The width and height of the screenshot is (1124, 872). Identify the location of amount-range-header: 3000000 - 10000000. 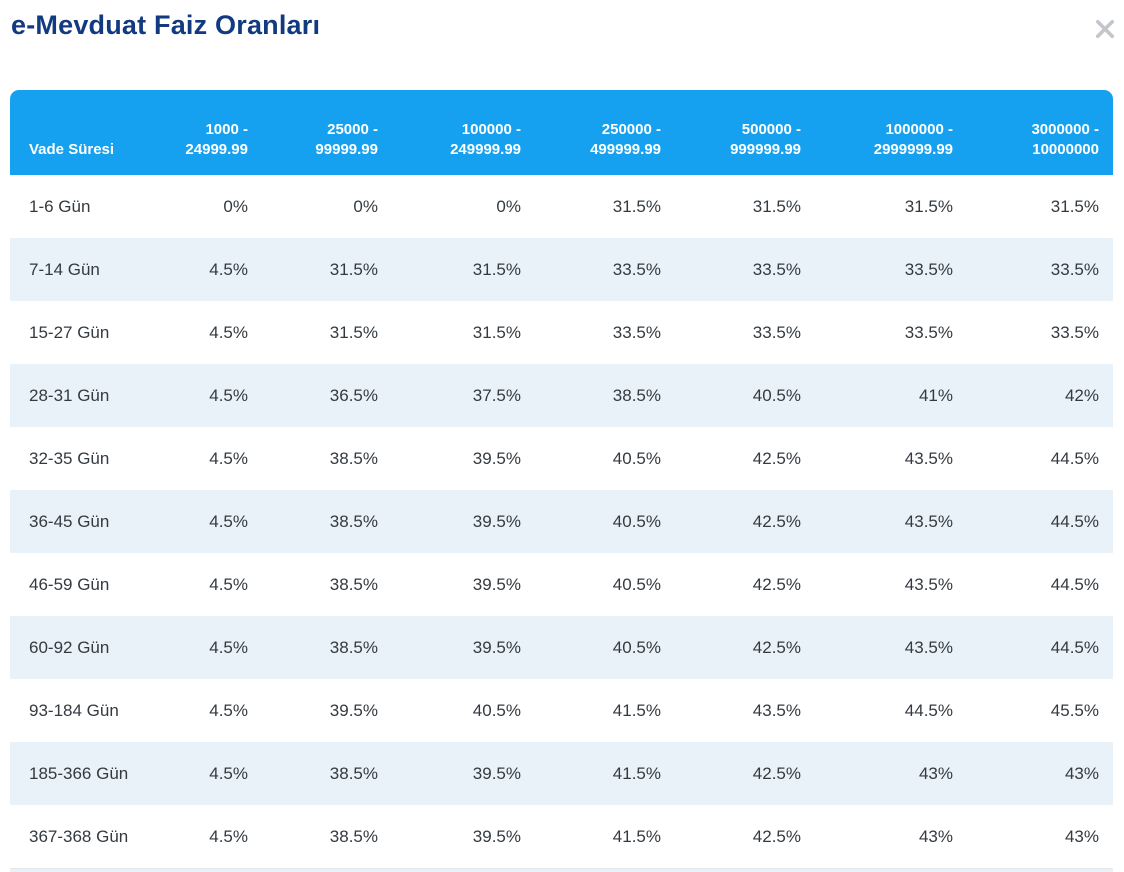
(1053, 132).